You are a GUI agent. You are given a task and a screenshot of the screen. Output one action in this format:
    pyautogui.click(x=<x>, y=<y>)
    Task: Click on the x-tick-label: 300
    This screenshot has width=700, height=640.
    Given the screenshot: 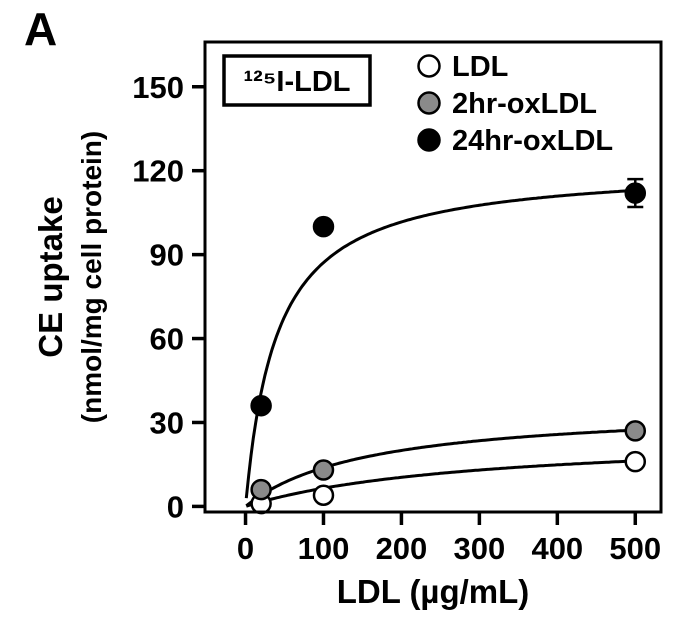 What is the action you would take?
    pyautogui.click(x=480, y=548)
    